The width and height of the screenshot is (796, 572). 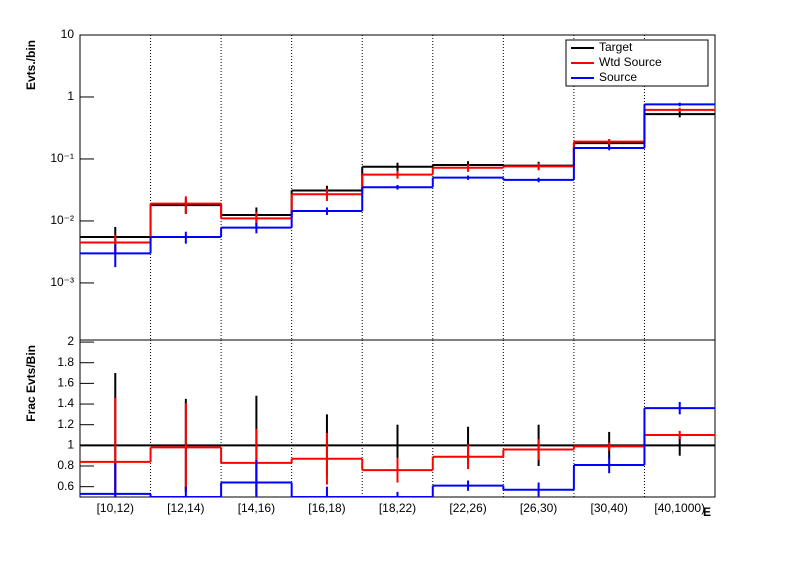 What do you see at coordinates (31, 65) in the screenshot?
I see `y-axis-label: Evts./bin` at bounding box center [31, 65].